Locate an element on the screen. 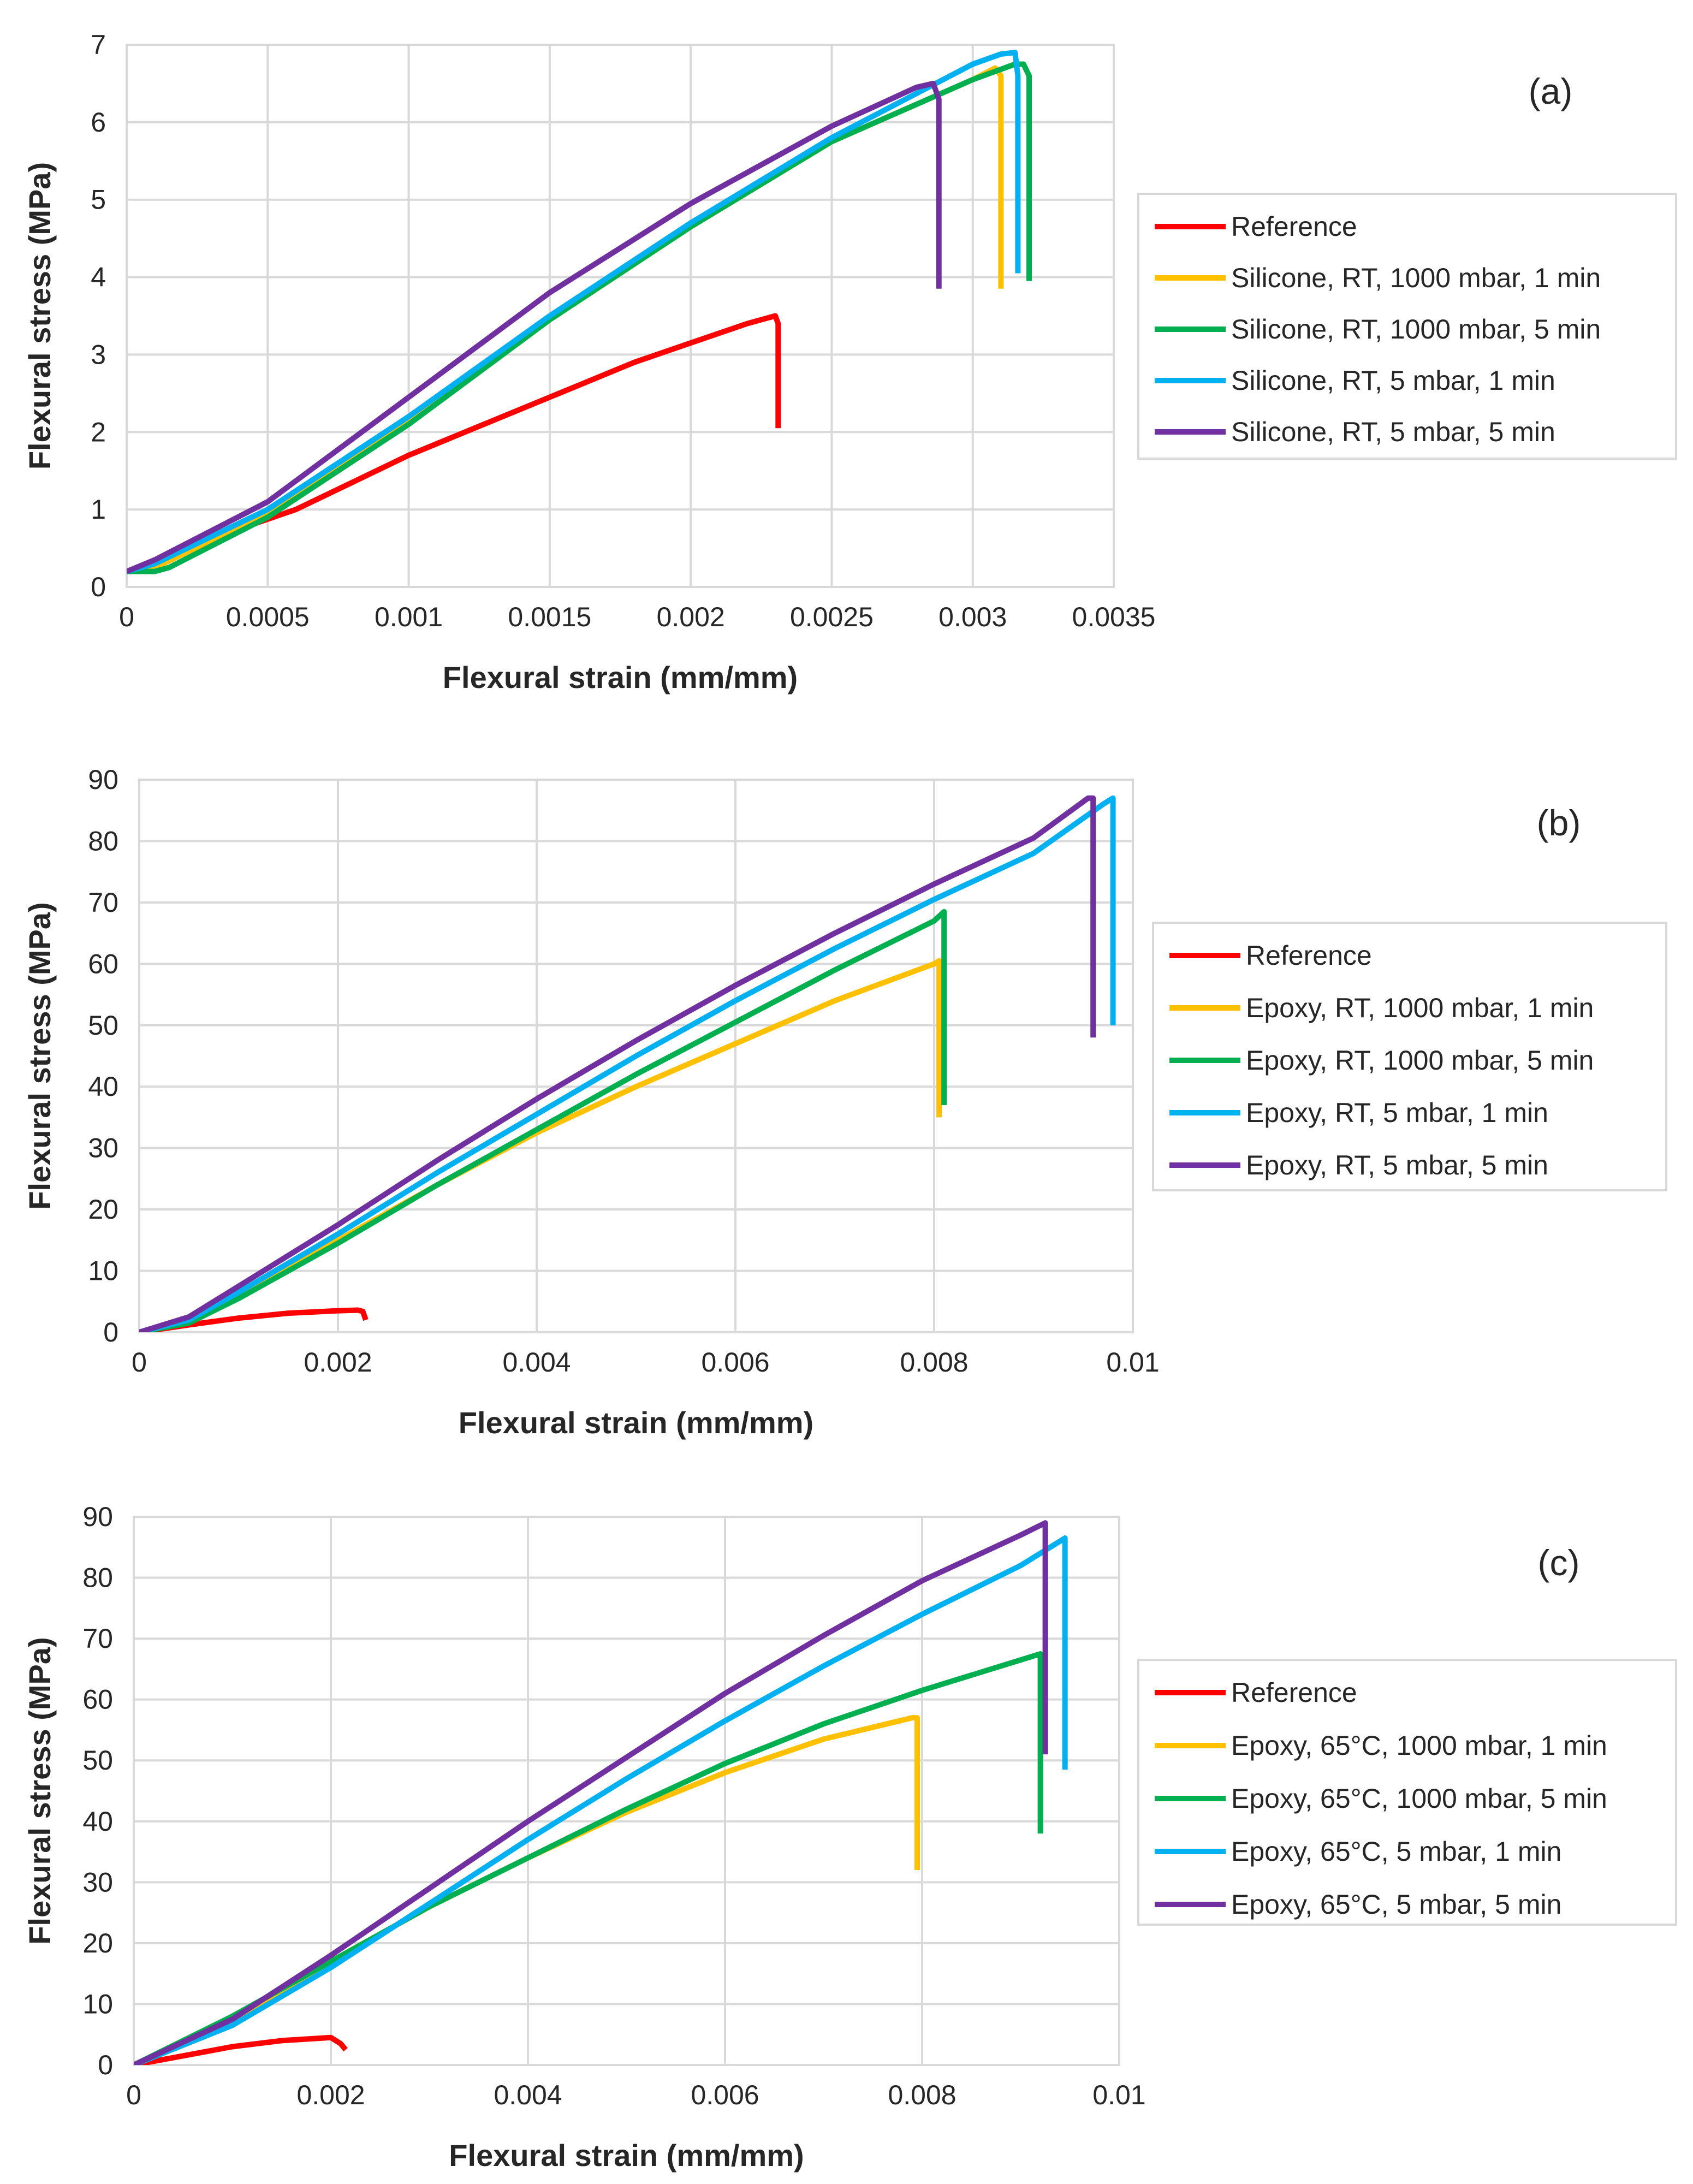 The width and height of the screenshot is (1693, 2184). legend-label: Epoxy, 65°C, 5 mbar, 1 min is located at coordinates (1396, 1852).